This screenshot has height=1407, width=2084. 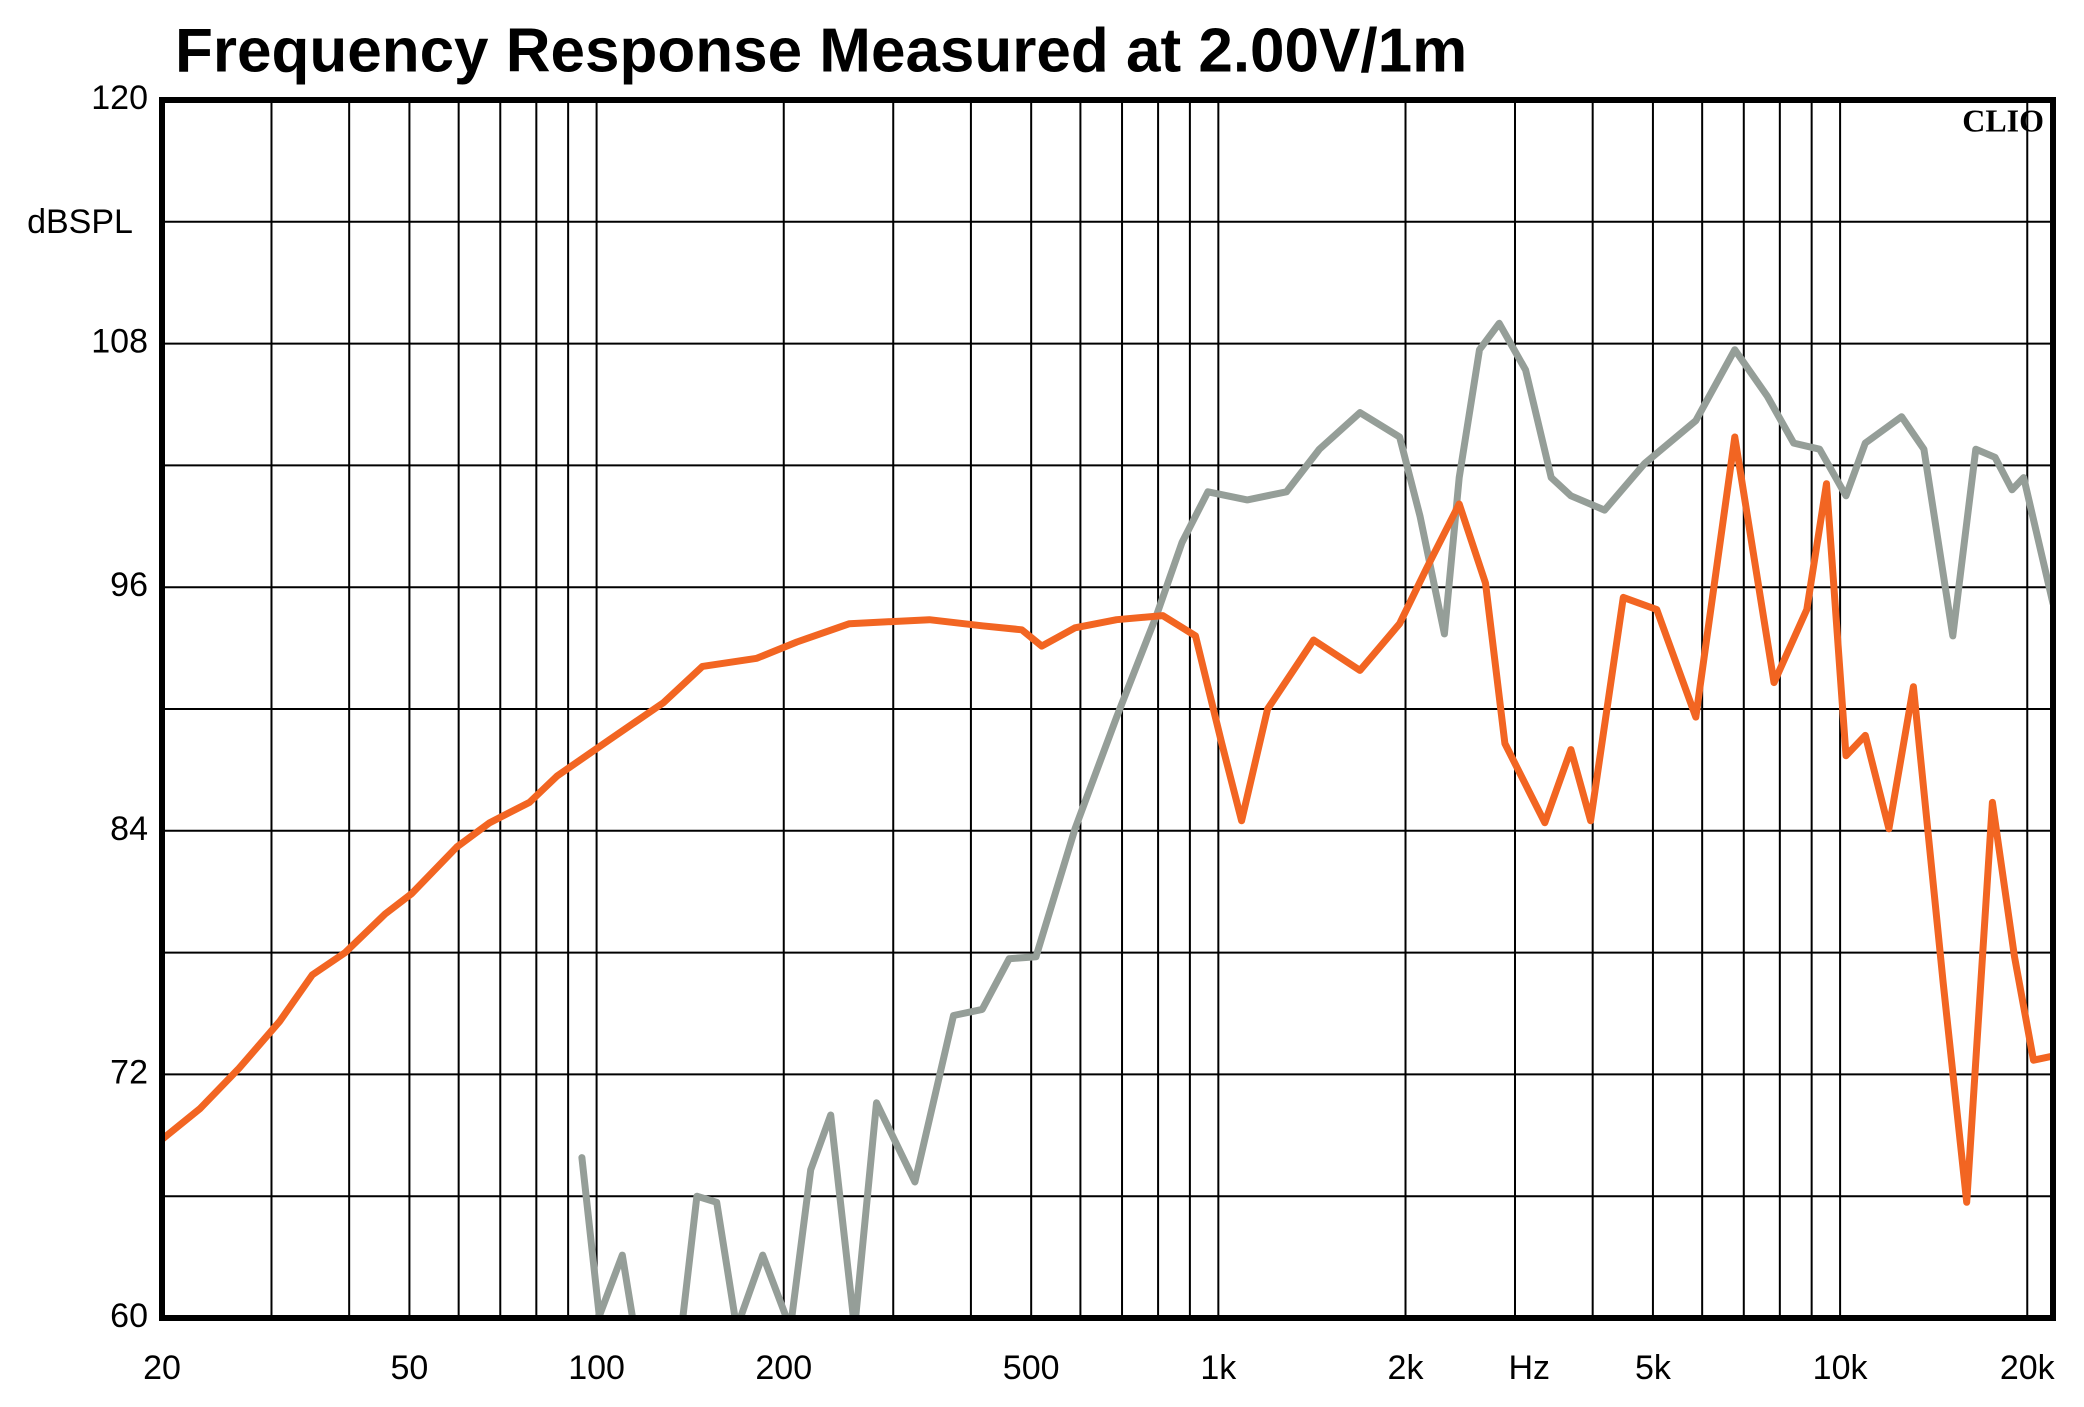 I want to click on y-tick-label: 84, so click(x=129, y=829).